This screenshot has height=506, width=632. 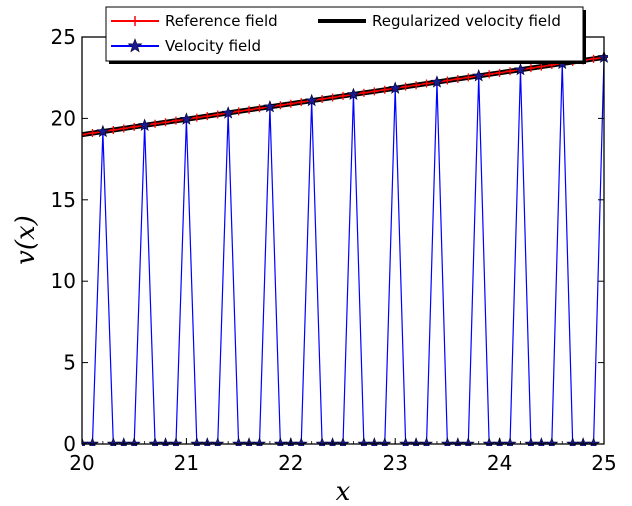 What do you see at coordinates (221, 21) in the screenshot?
I see `legend-label: Reference field` at bounding box center [221, 21].